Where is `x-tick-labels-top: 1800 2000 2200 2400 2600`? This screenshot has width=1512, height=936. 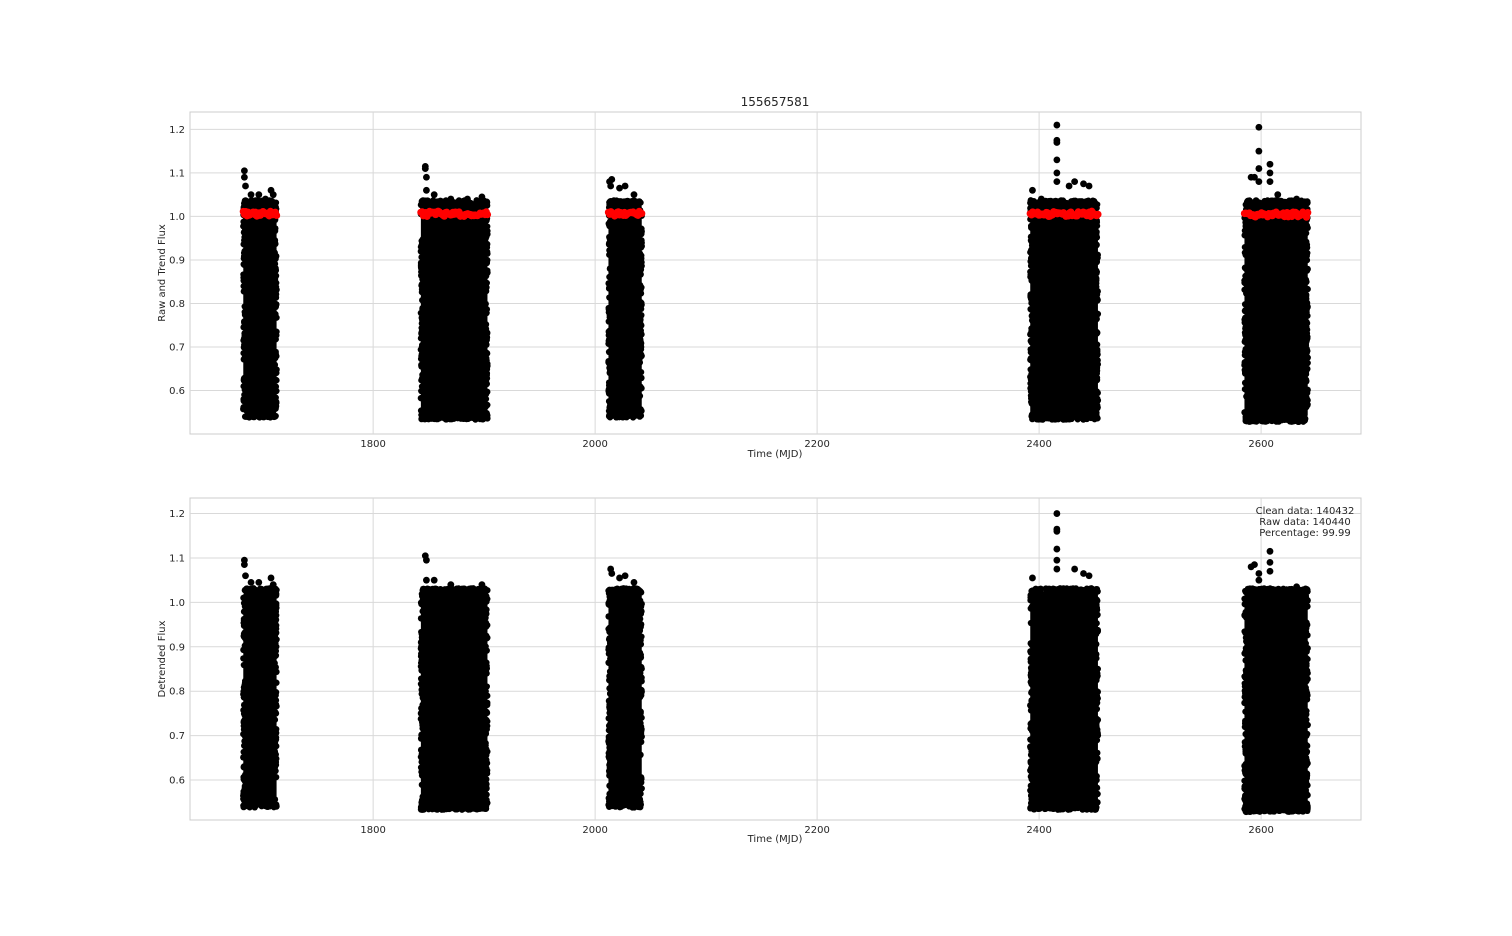 x-tick-labels-top: 1800 2000 2200 2400 2600 is located at coordinates (816, 444).